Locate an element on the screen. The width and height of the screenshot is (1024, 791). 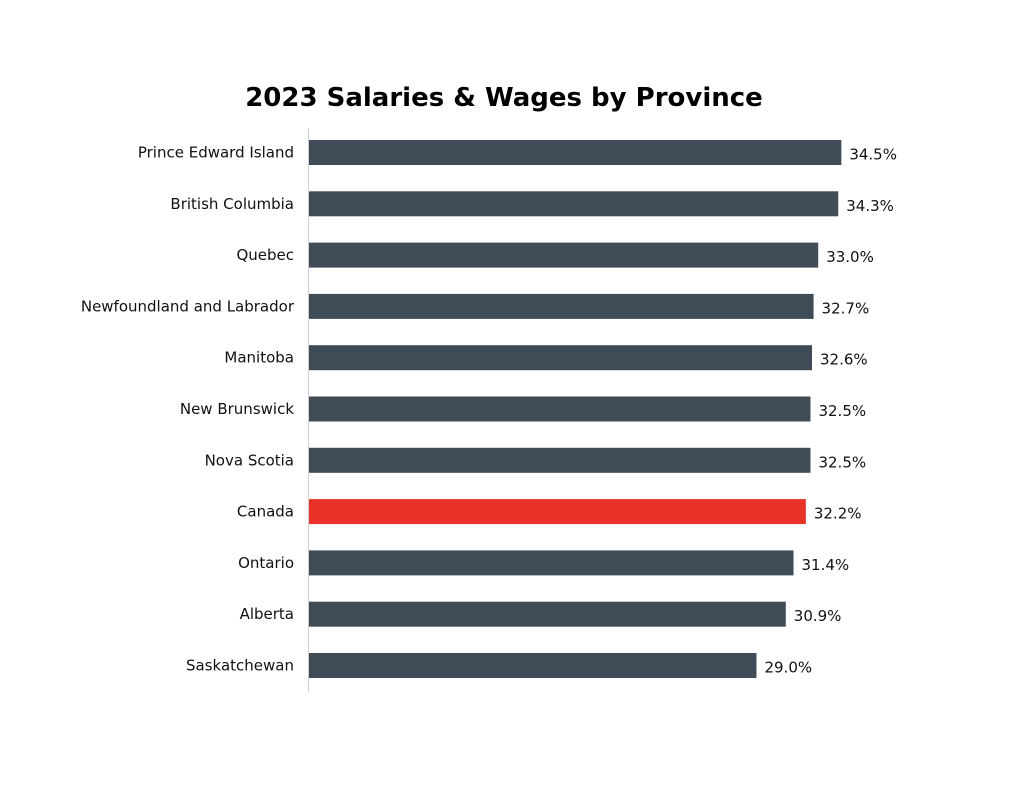
category-label: Manitoba is located at coordinates (259, 358).